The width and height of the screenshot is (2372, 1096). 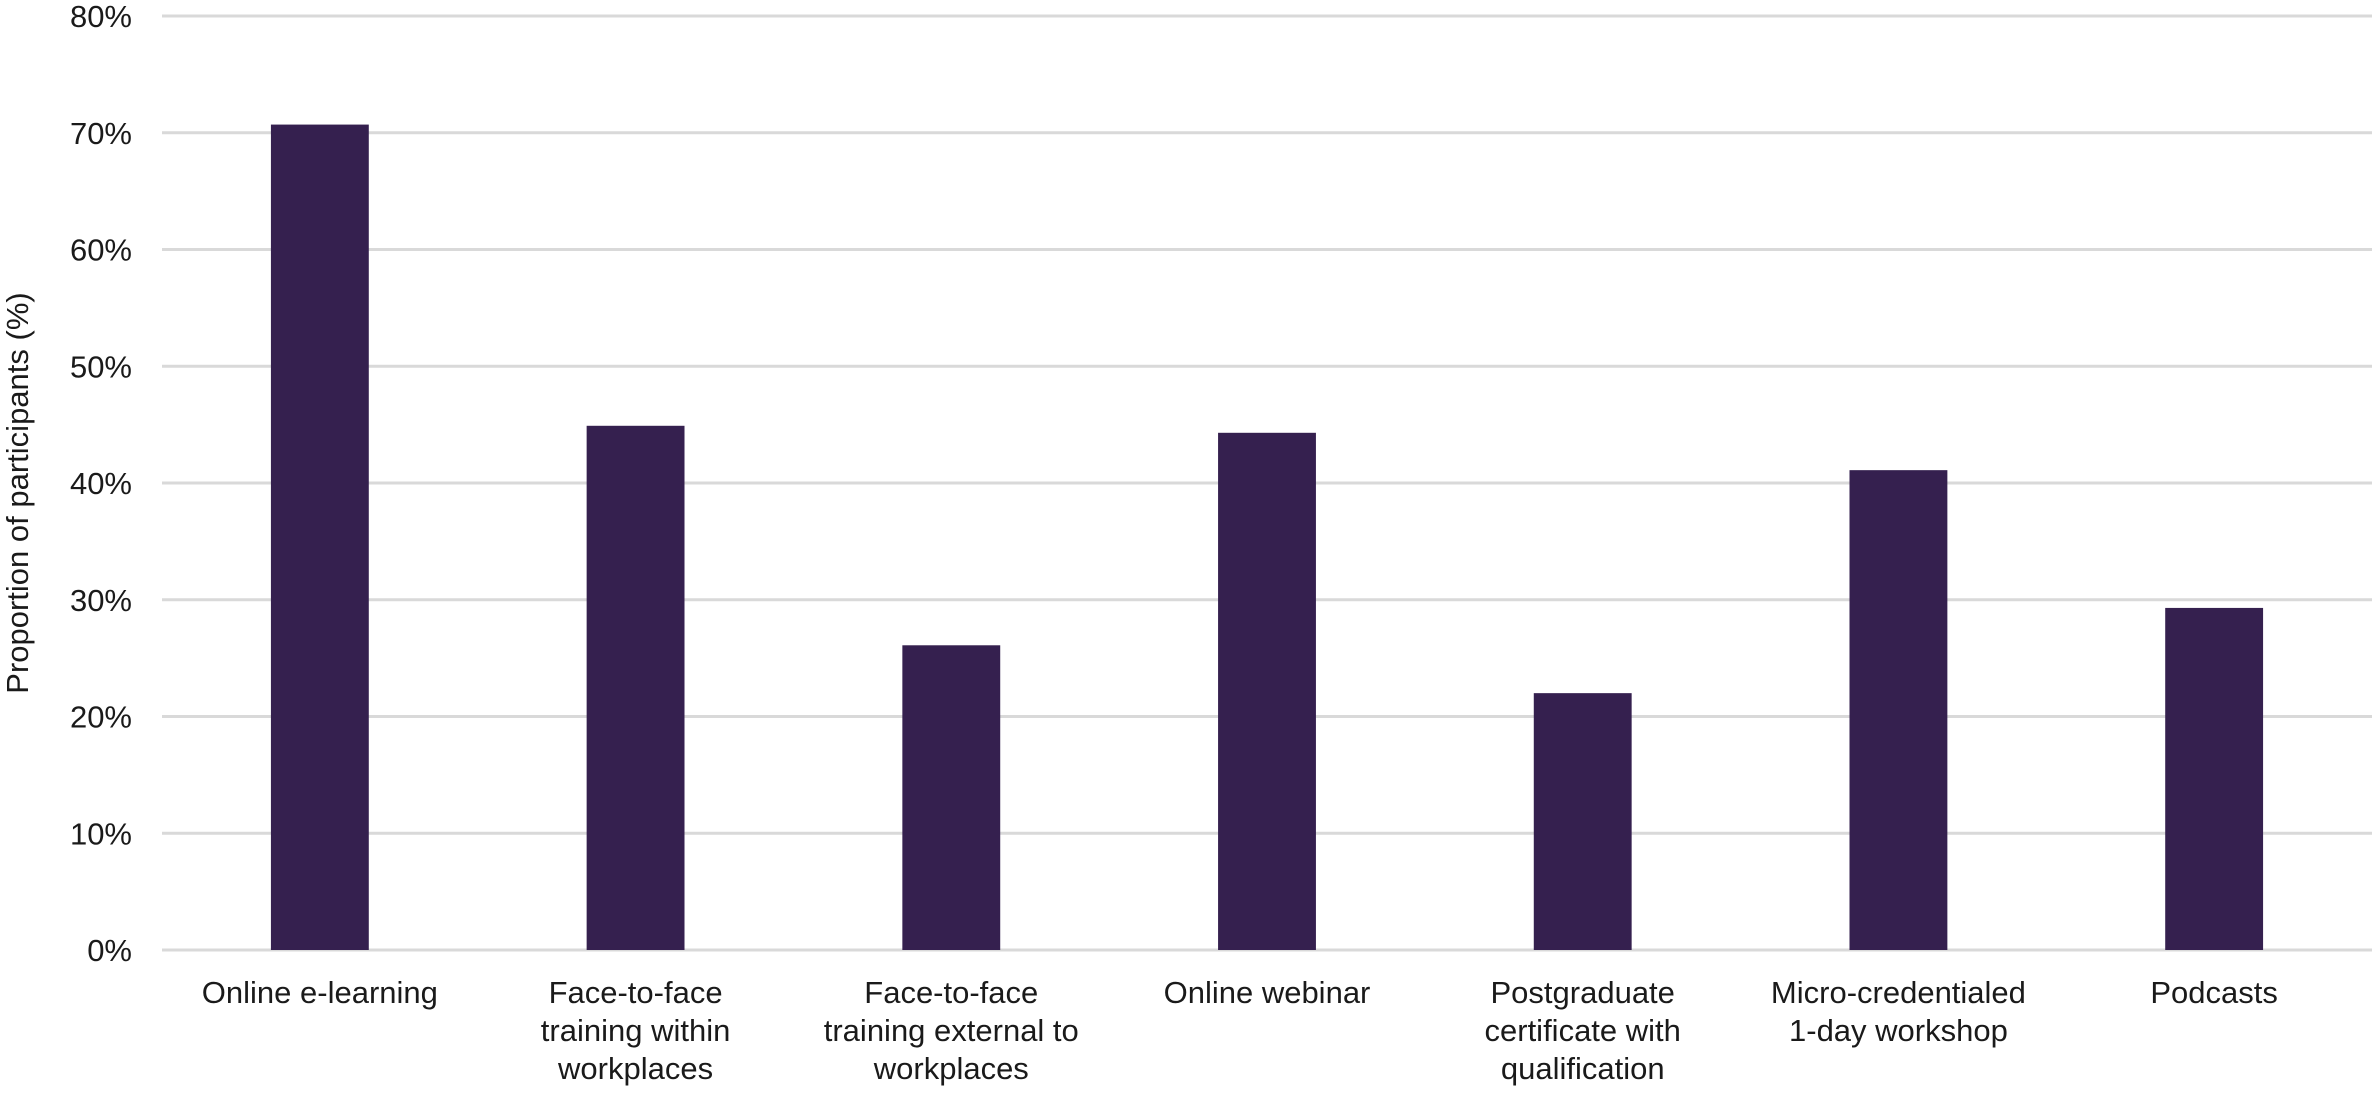 I want to click on y-tick-label: 50%, so click(x=101, y=366).